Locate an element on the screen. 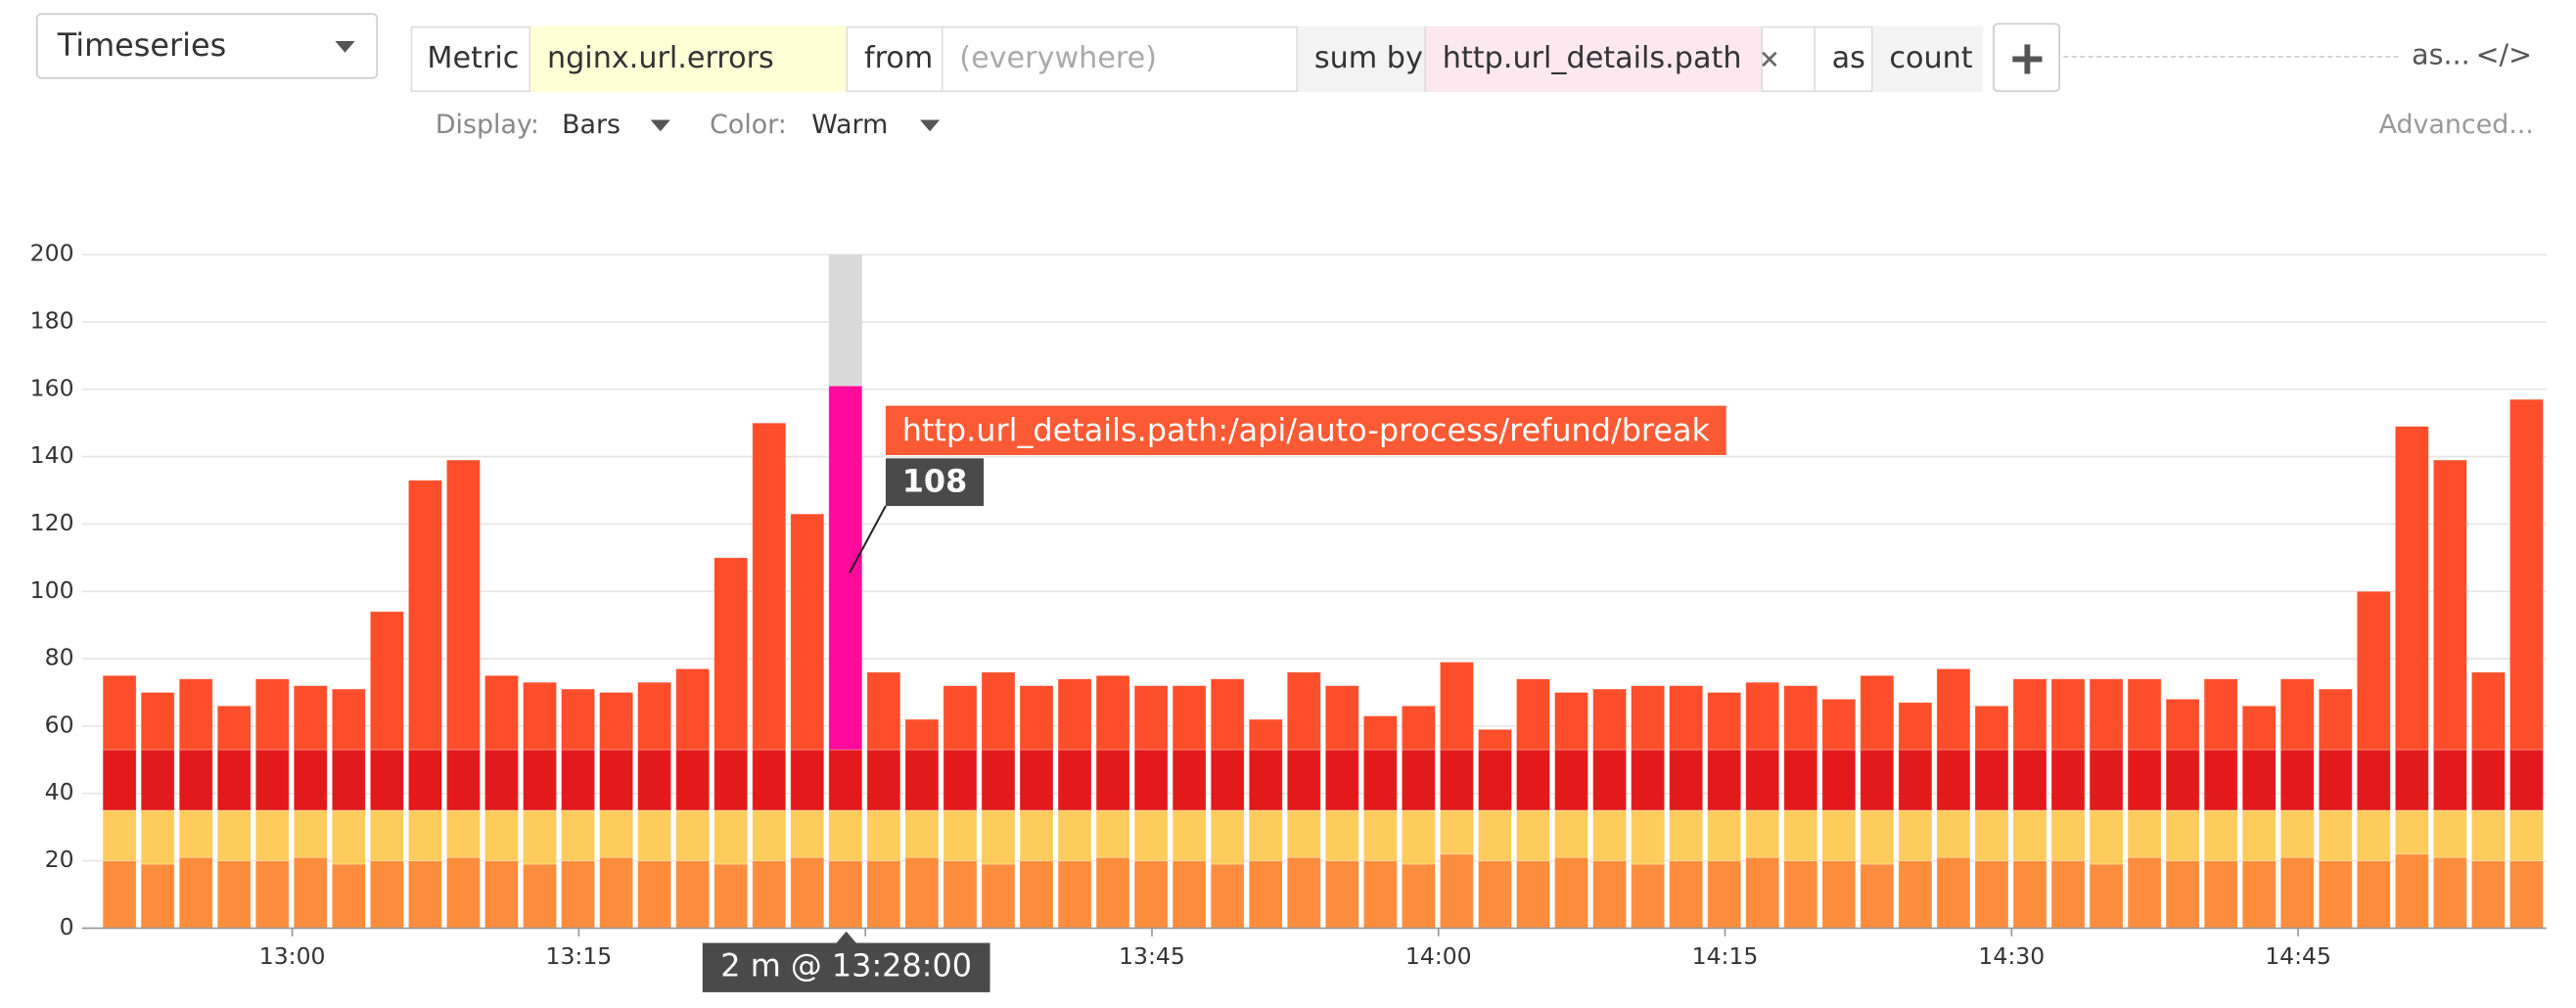 This screenshot has width=2576, height=1008. x-tick-label: 13:15 is located at coordinates (580, 956).